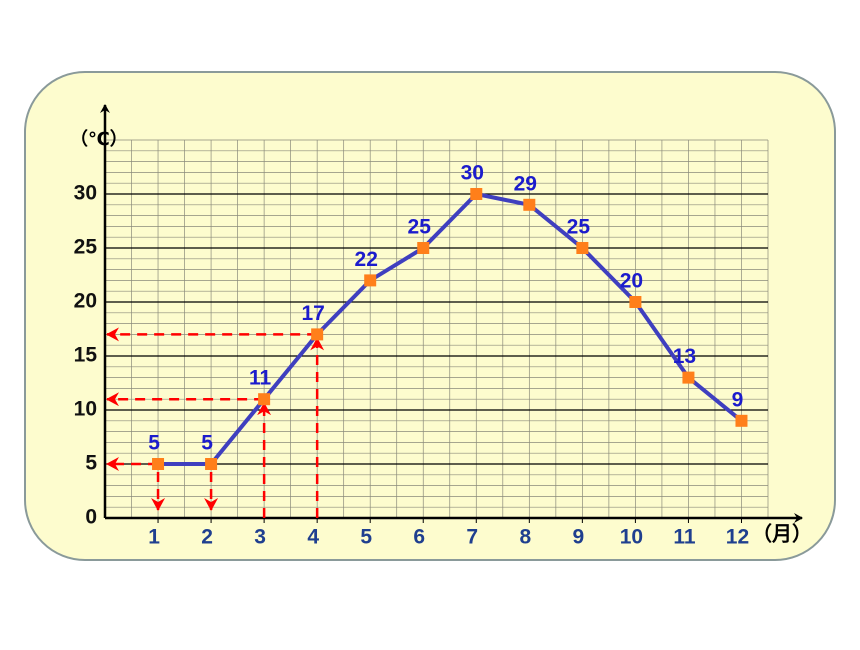 This screenshot has height=650, width=860. I want to click on y-tick-label: 20, so click(85, 301).